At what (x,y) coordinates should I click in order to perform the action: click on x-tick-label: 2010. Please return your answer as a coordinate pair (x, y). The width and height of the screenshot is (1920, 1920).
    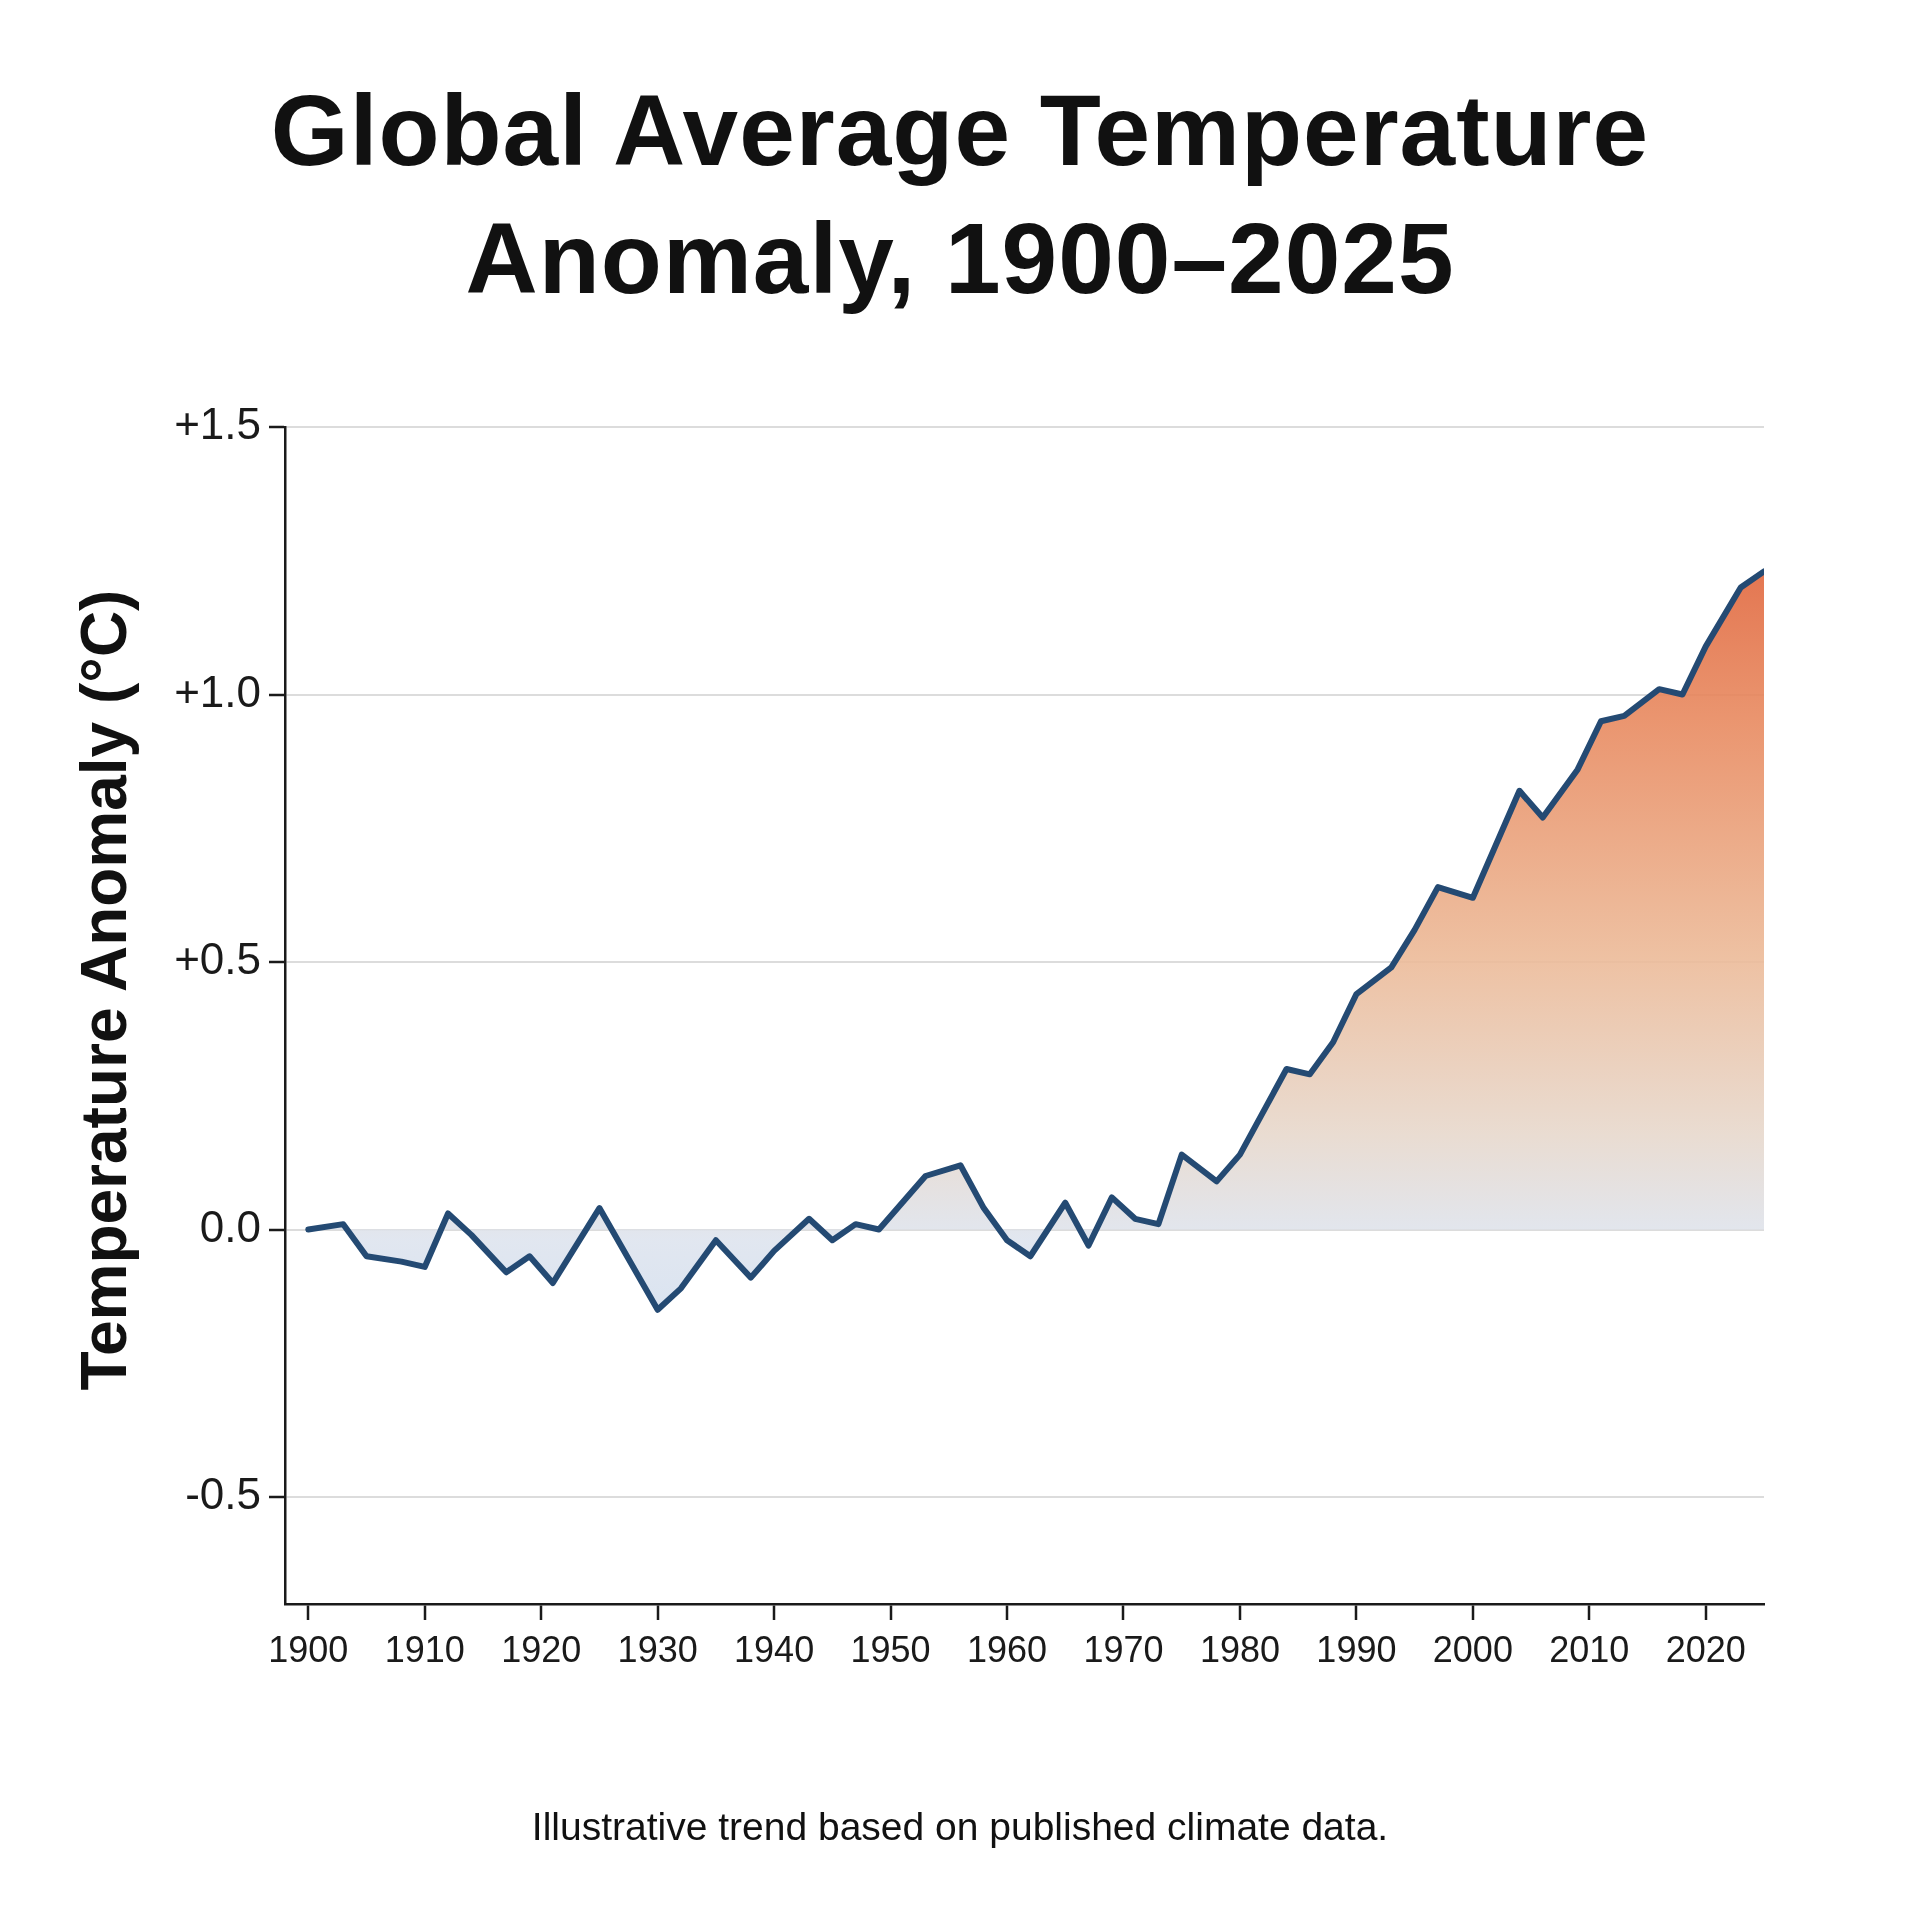
    Looking at the image, I should click on (1589, 1649).